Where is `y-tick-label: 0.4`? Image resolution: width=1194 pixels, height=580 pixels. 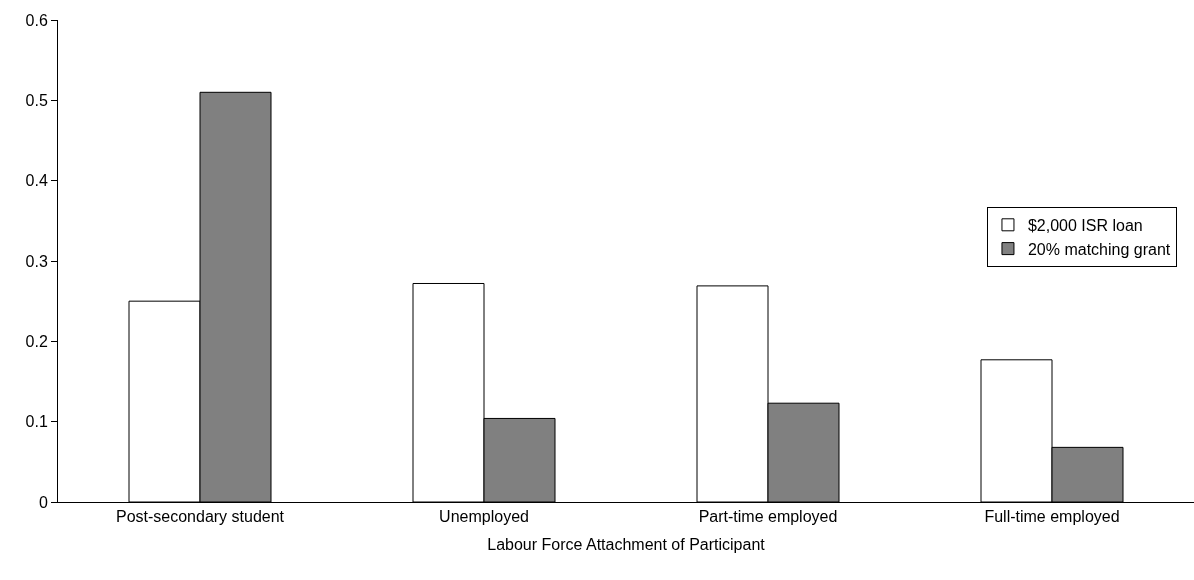
y-tick-label: 0.4 is located at coordinates (36, 181).